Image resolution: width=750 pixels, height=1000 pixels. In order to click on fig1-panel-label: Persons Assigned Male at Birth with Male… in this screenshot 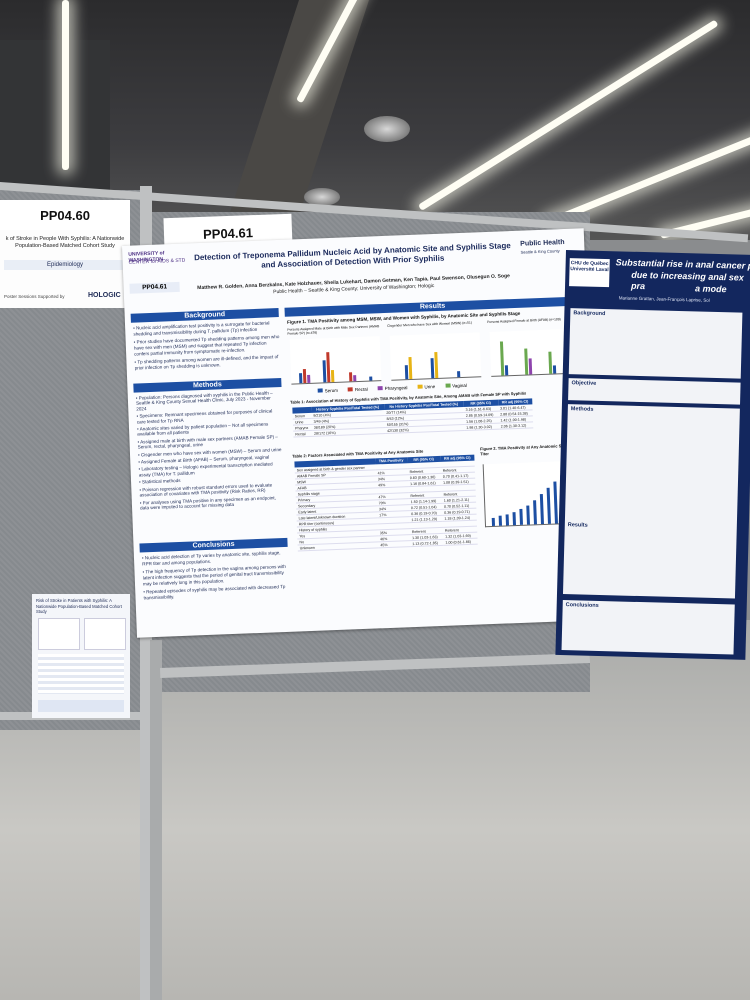, I will do `click(333, 330)`.